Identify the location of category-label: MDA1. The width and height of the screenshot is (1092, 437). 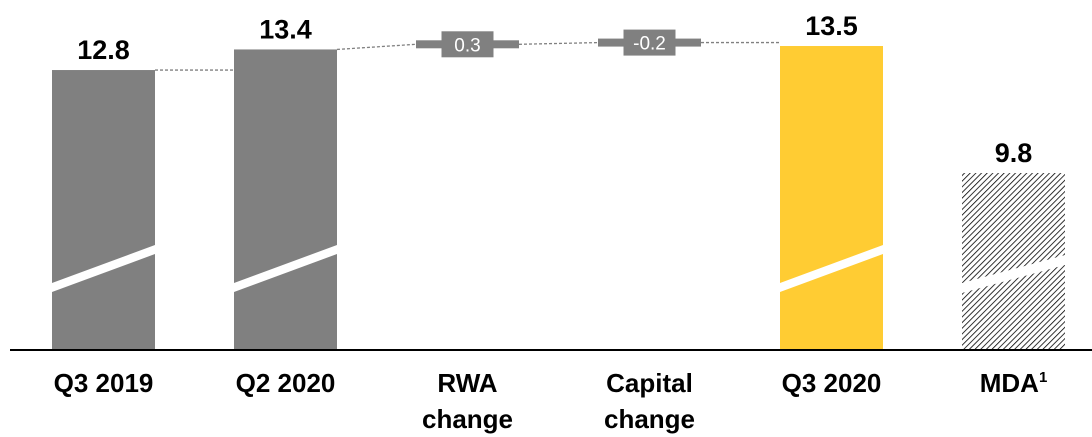
(1014, 383).